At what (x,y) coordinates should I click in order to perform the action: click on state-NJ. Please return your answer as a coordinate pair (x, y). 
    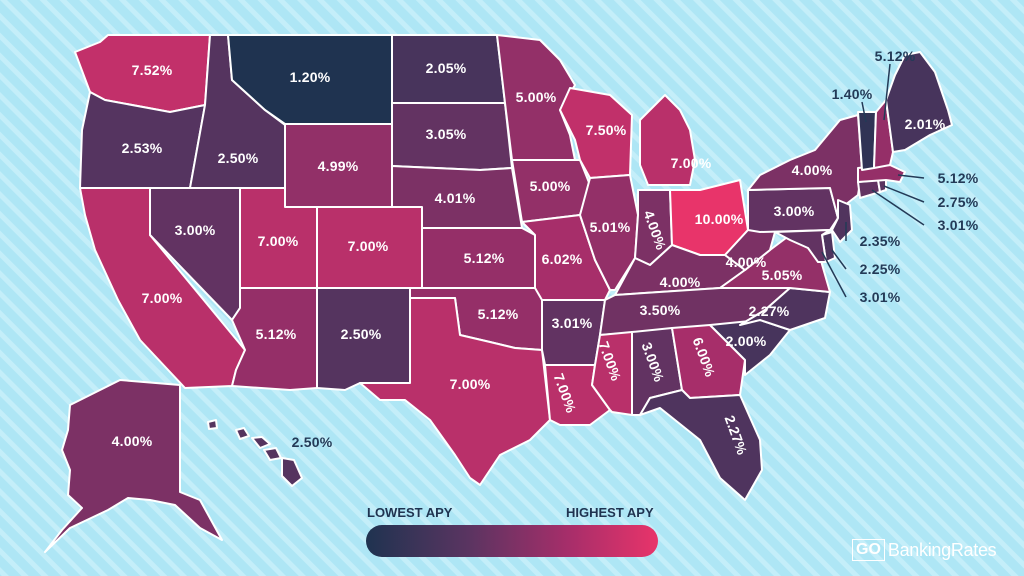
    Looking at the image, I should click on (842, 221).